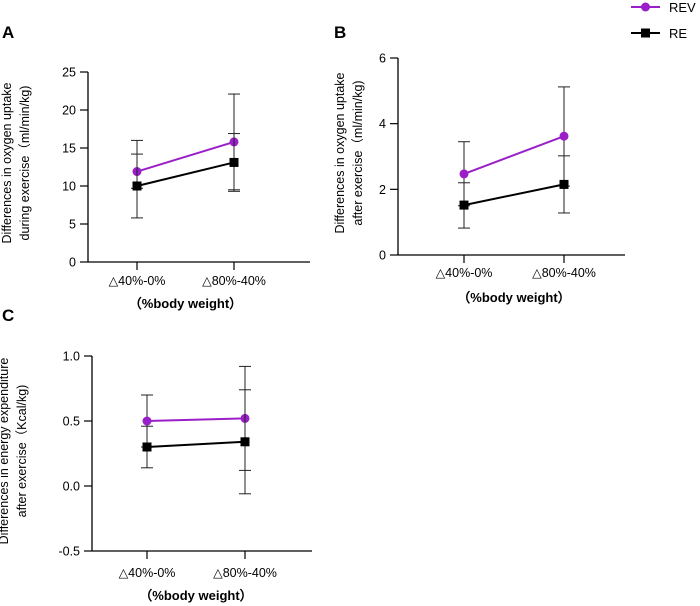  I want to click on y-tick-label: 2, so click(382, 190).